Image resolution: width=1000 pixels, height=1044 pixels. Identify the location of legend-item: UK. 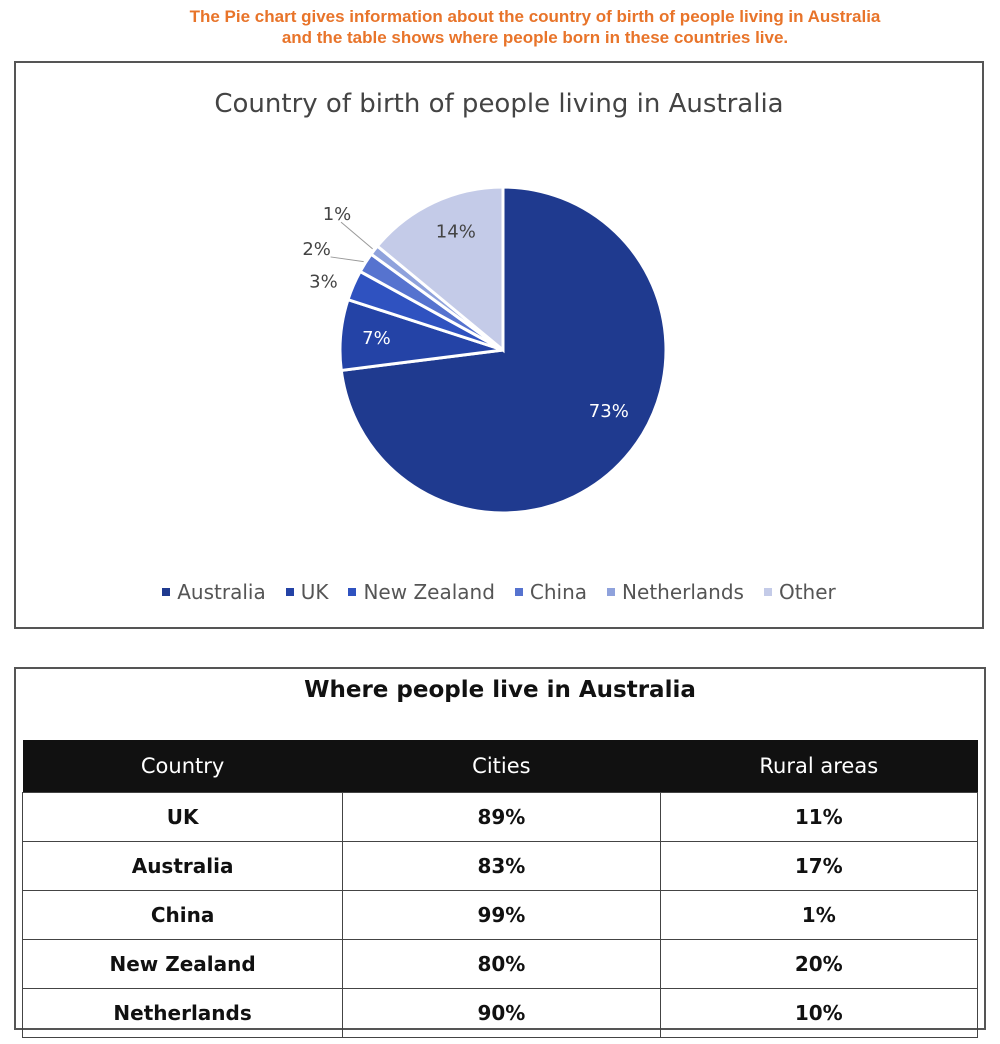
(307, 592).